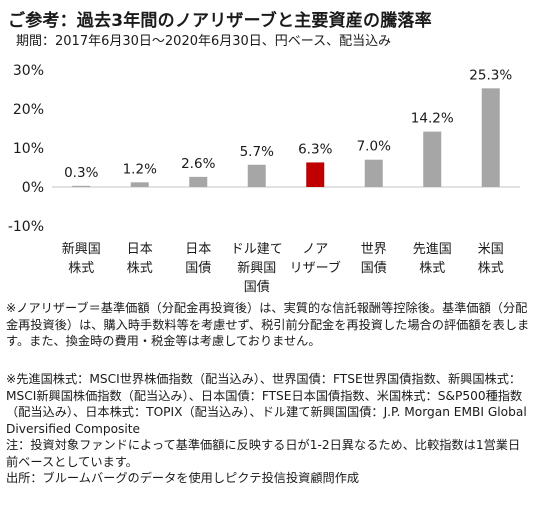  I want to click on data-label: 0.3%, so click(81, 173).